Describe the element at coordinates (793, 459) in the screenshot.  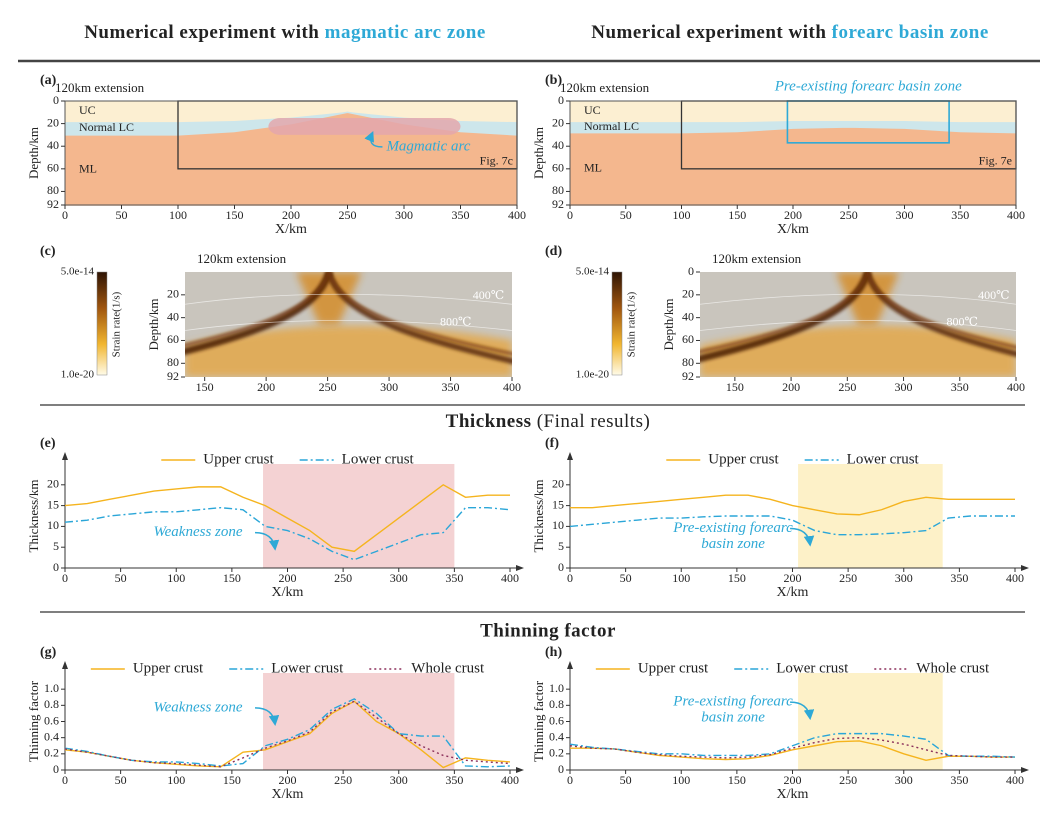
I see `legend: Upper crust Lower crust` at that location.